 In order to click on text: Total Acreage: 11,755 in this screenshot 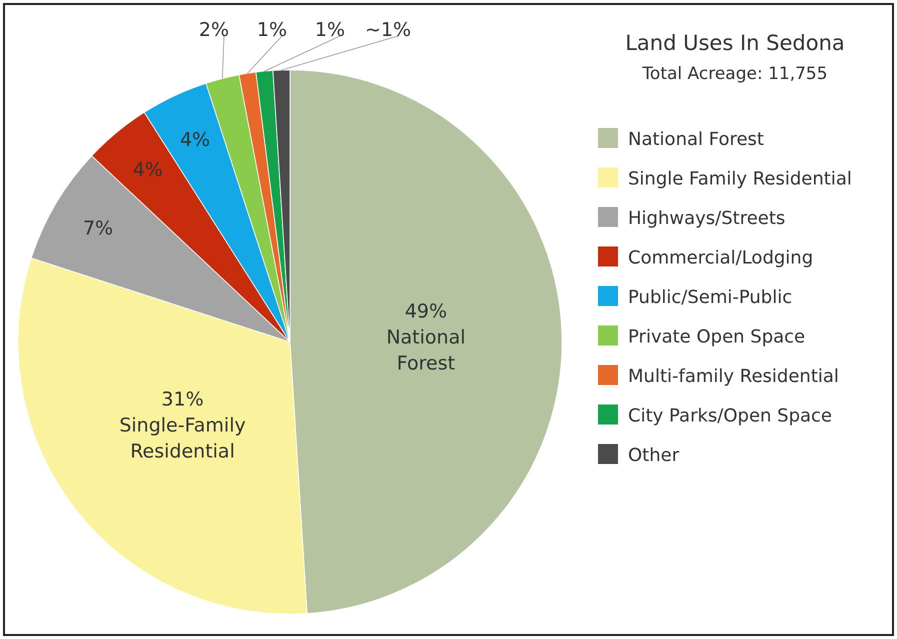, I will do `click(734, 74)`.